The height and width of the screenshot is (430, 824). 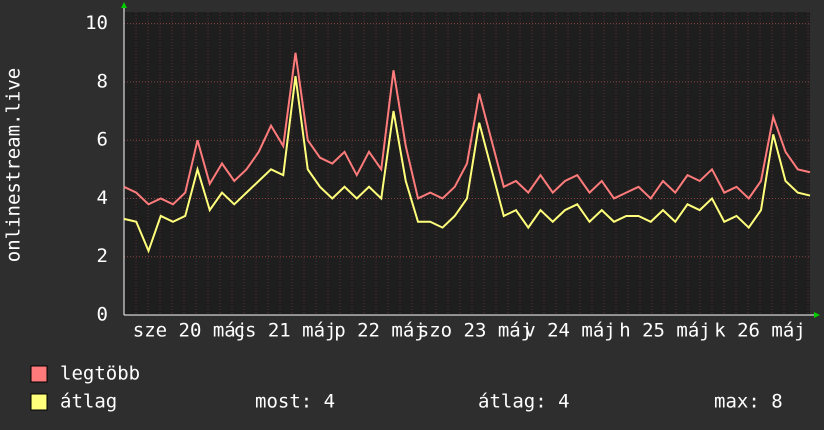 I want to click on legend-label: átlag, so click(x=88, y=402).